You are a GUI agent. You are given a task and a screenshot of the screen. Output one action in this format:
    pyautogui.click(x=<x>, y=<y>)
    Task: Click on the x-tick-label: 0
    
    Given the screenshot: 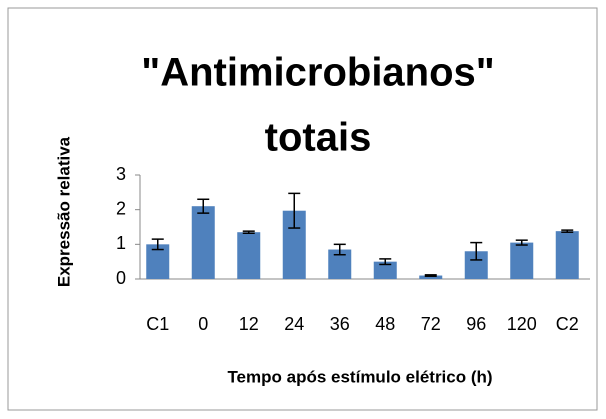 What is the action you would take?
    pyautogui.click(x=203, y=324)
    